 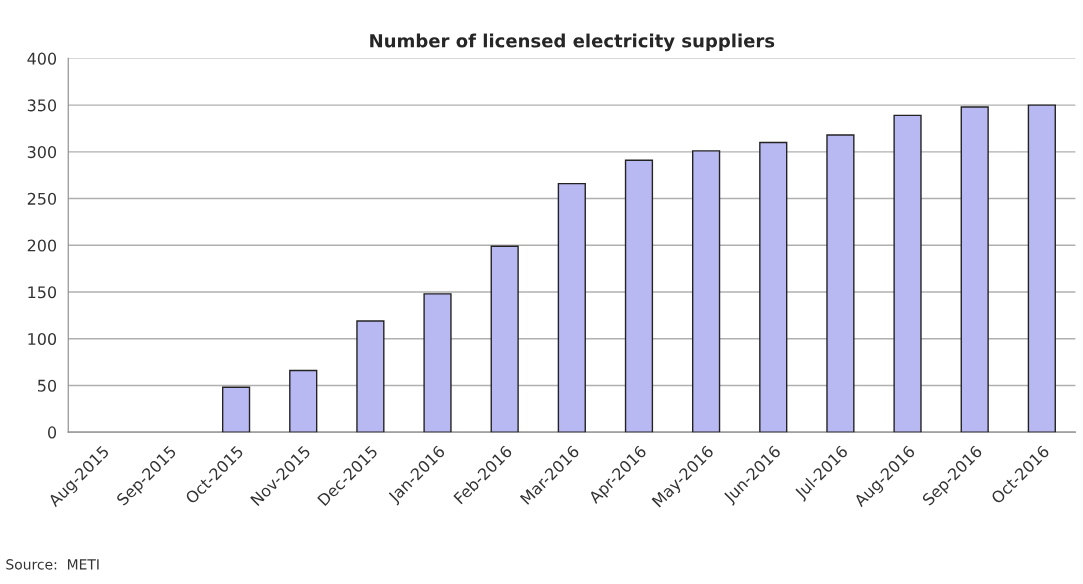 What do you see at coordinates (42, 339) in the screenshot?
I see `y-tick-label: 100` at bounding box center [42, 339].